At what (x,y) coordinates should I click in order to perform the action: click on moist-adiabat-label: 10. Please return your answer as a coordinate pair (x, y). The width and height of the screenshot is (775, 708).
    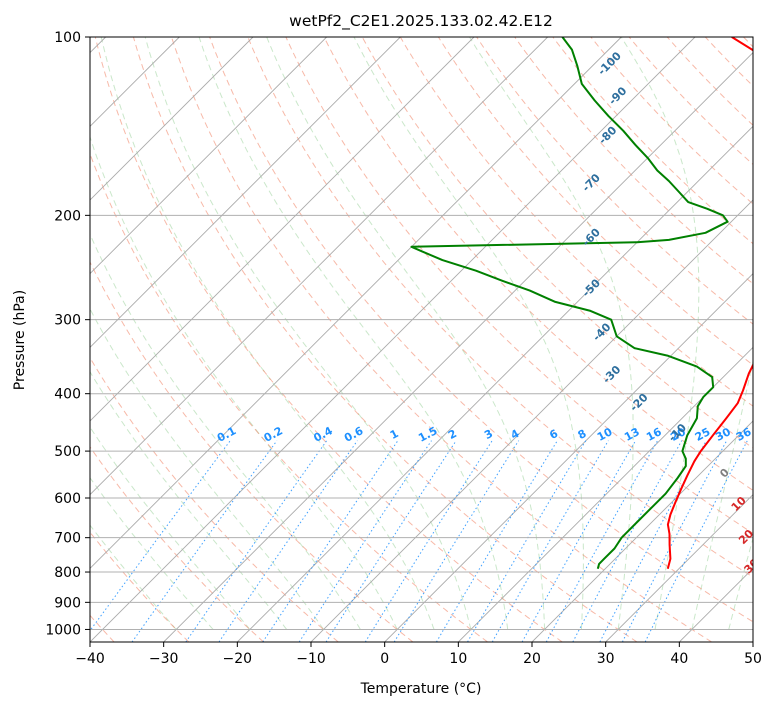
    Looking at the image, I should click on (739, 504).